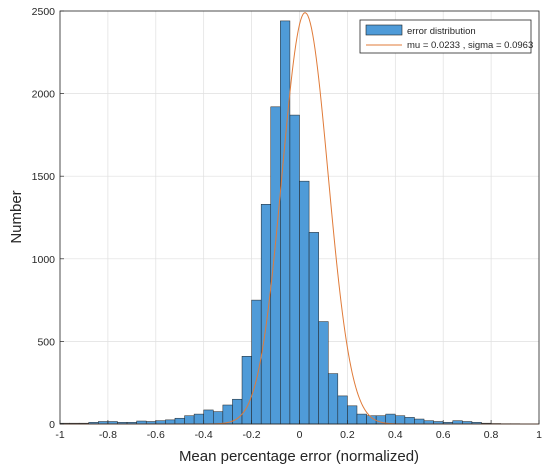 The height and width of the screenshot is (471, 550). I want to click on x-tick-label: -0.6, so click(156, 435).